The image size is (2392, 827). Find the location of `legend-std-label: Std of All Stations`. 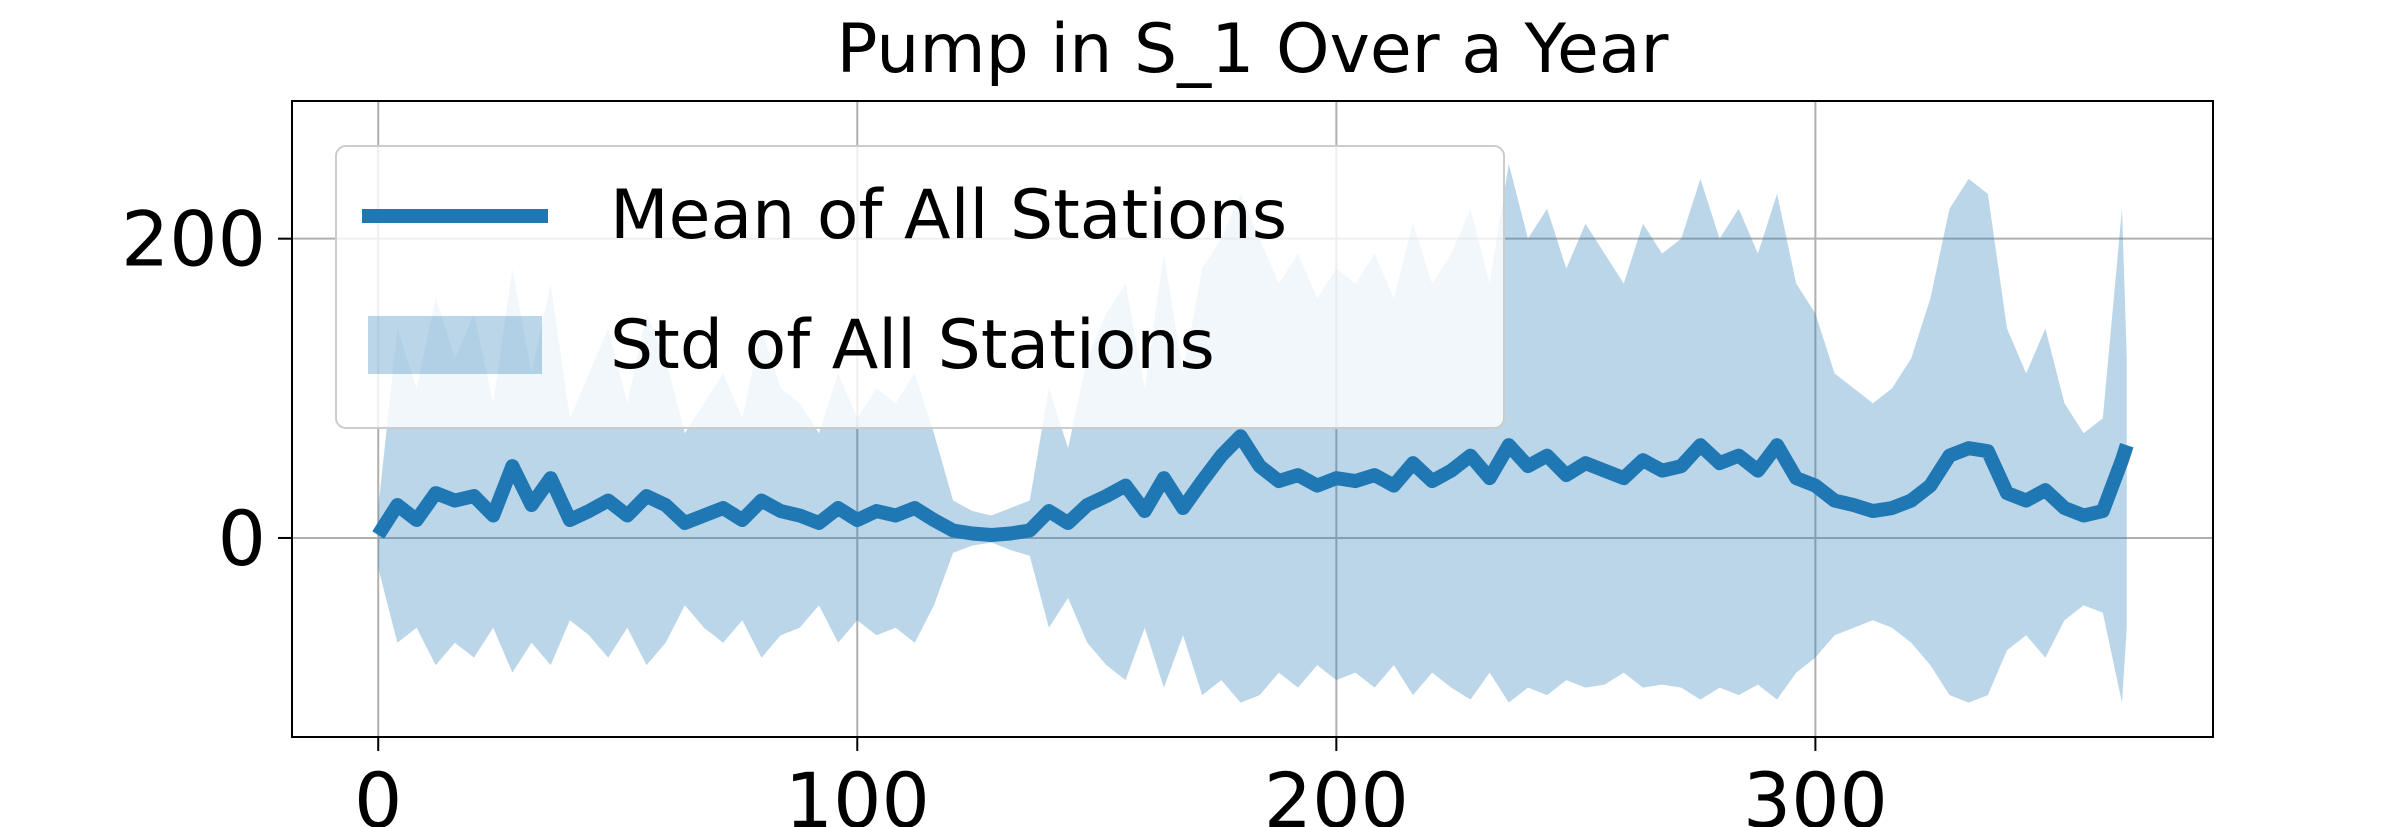

legend-std-label: Std of All Stations is located at coordinates (912, 345).